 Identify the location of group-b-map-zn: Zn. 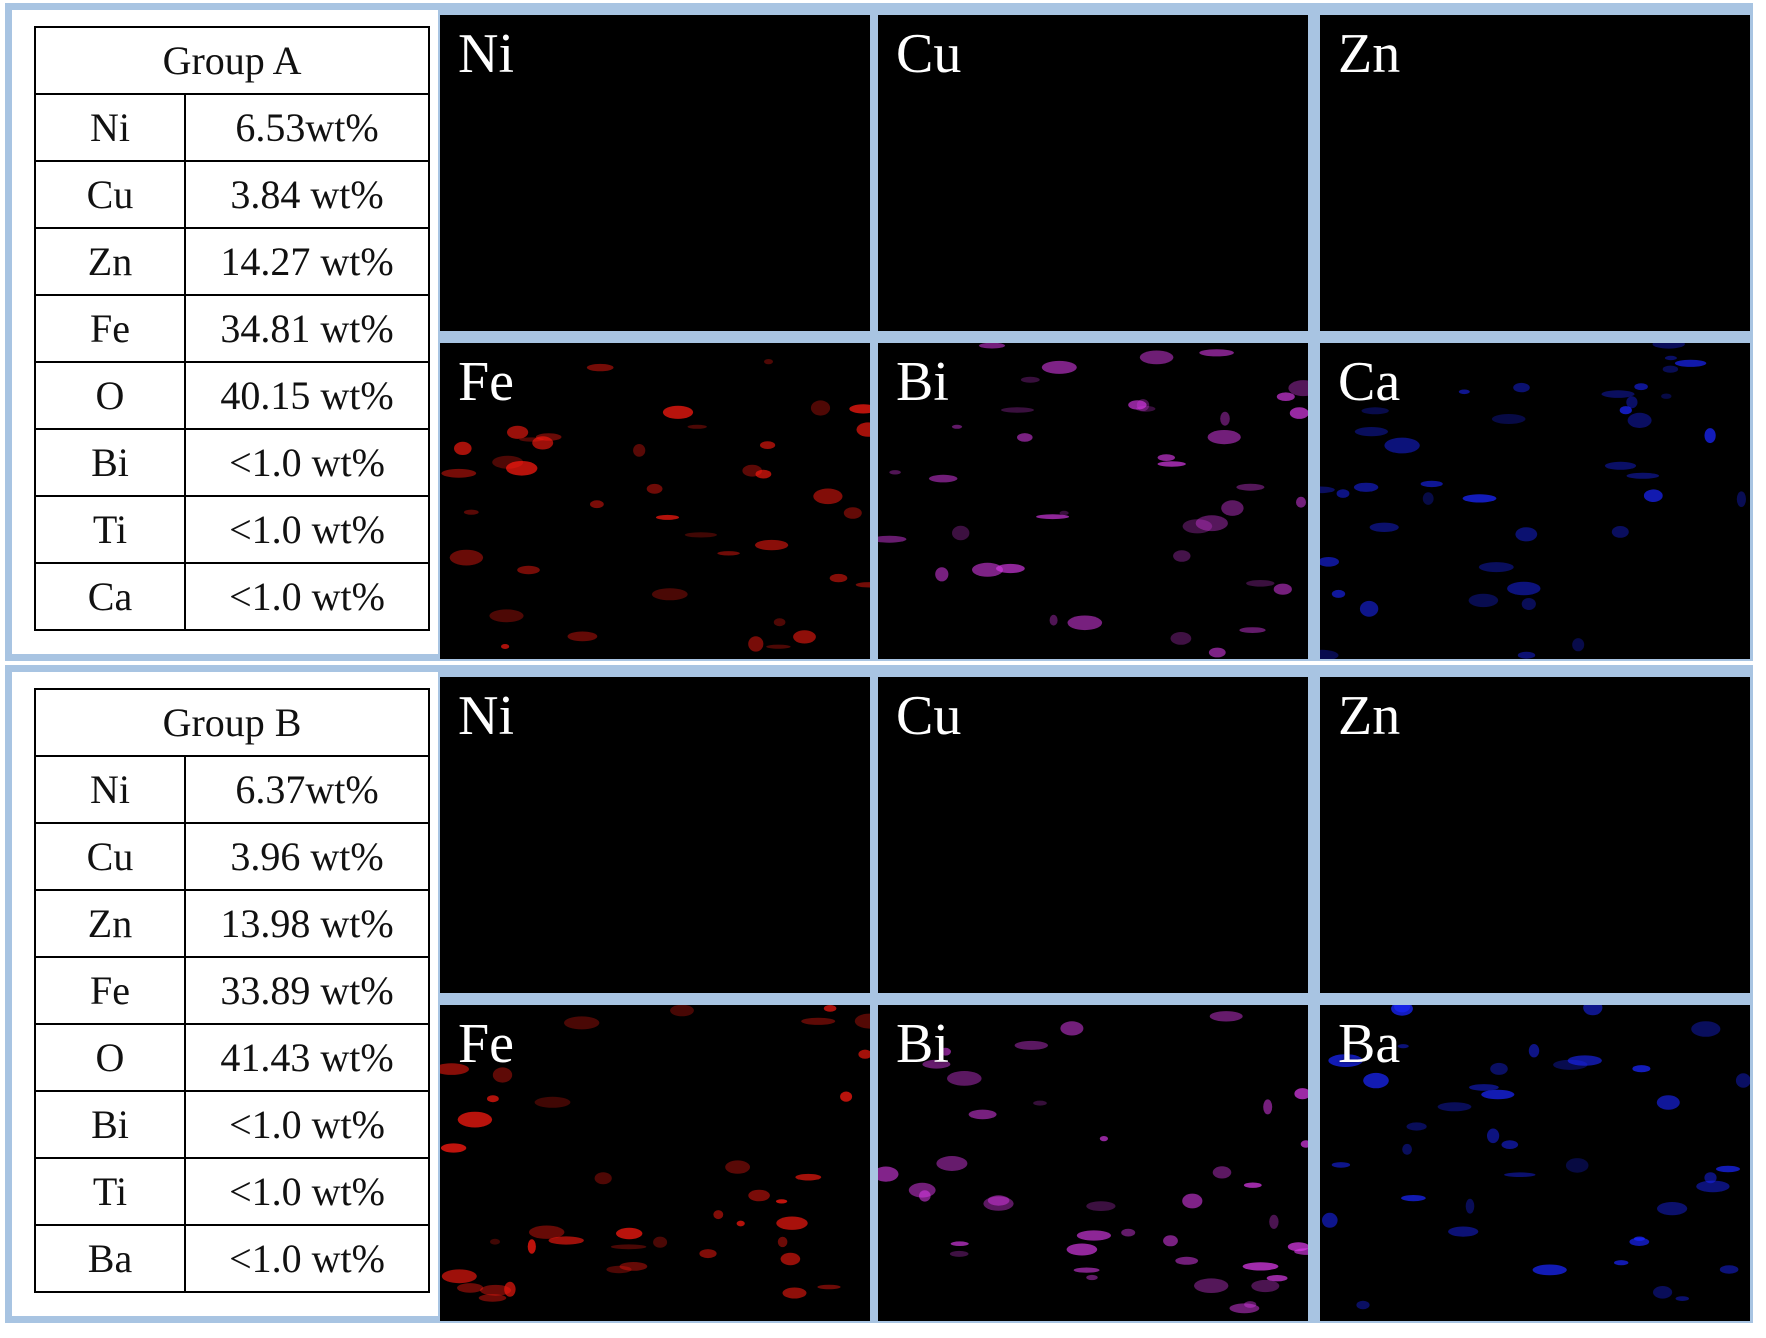
(1535, 835).